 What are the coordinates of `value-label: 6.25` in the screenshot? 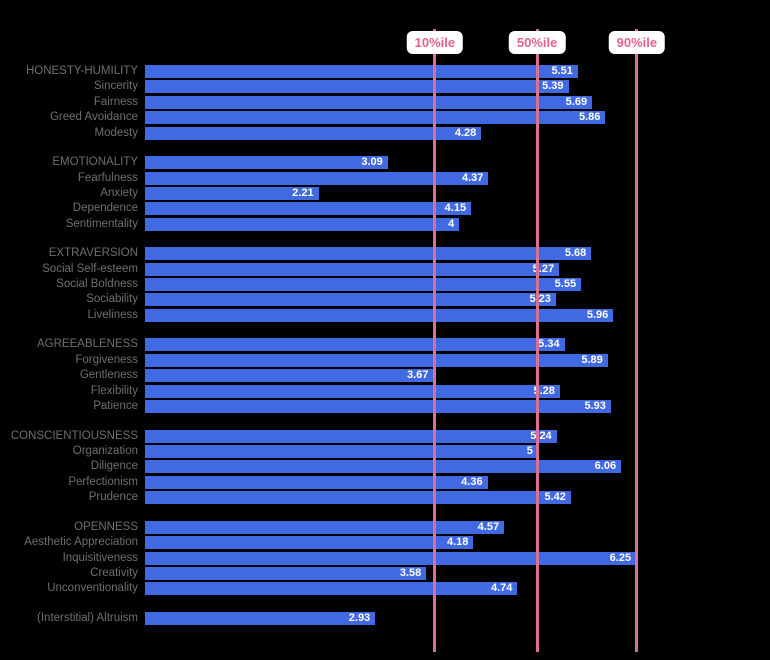 It's located at (620, 557).